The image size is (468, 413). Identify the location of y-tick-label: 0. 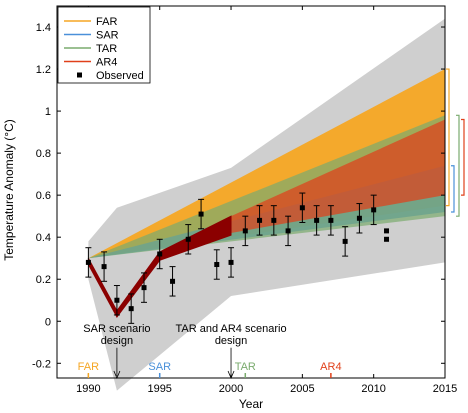
(48, 322).